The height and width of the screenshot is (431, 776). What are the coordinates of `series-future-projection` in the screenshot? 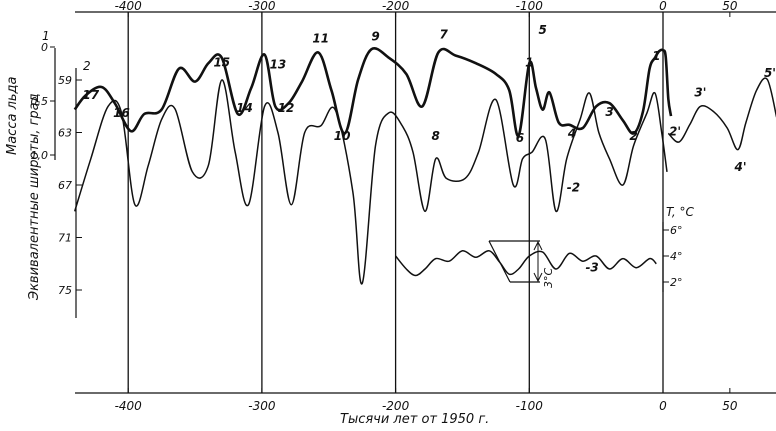 It's located at (721, 114).